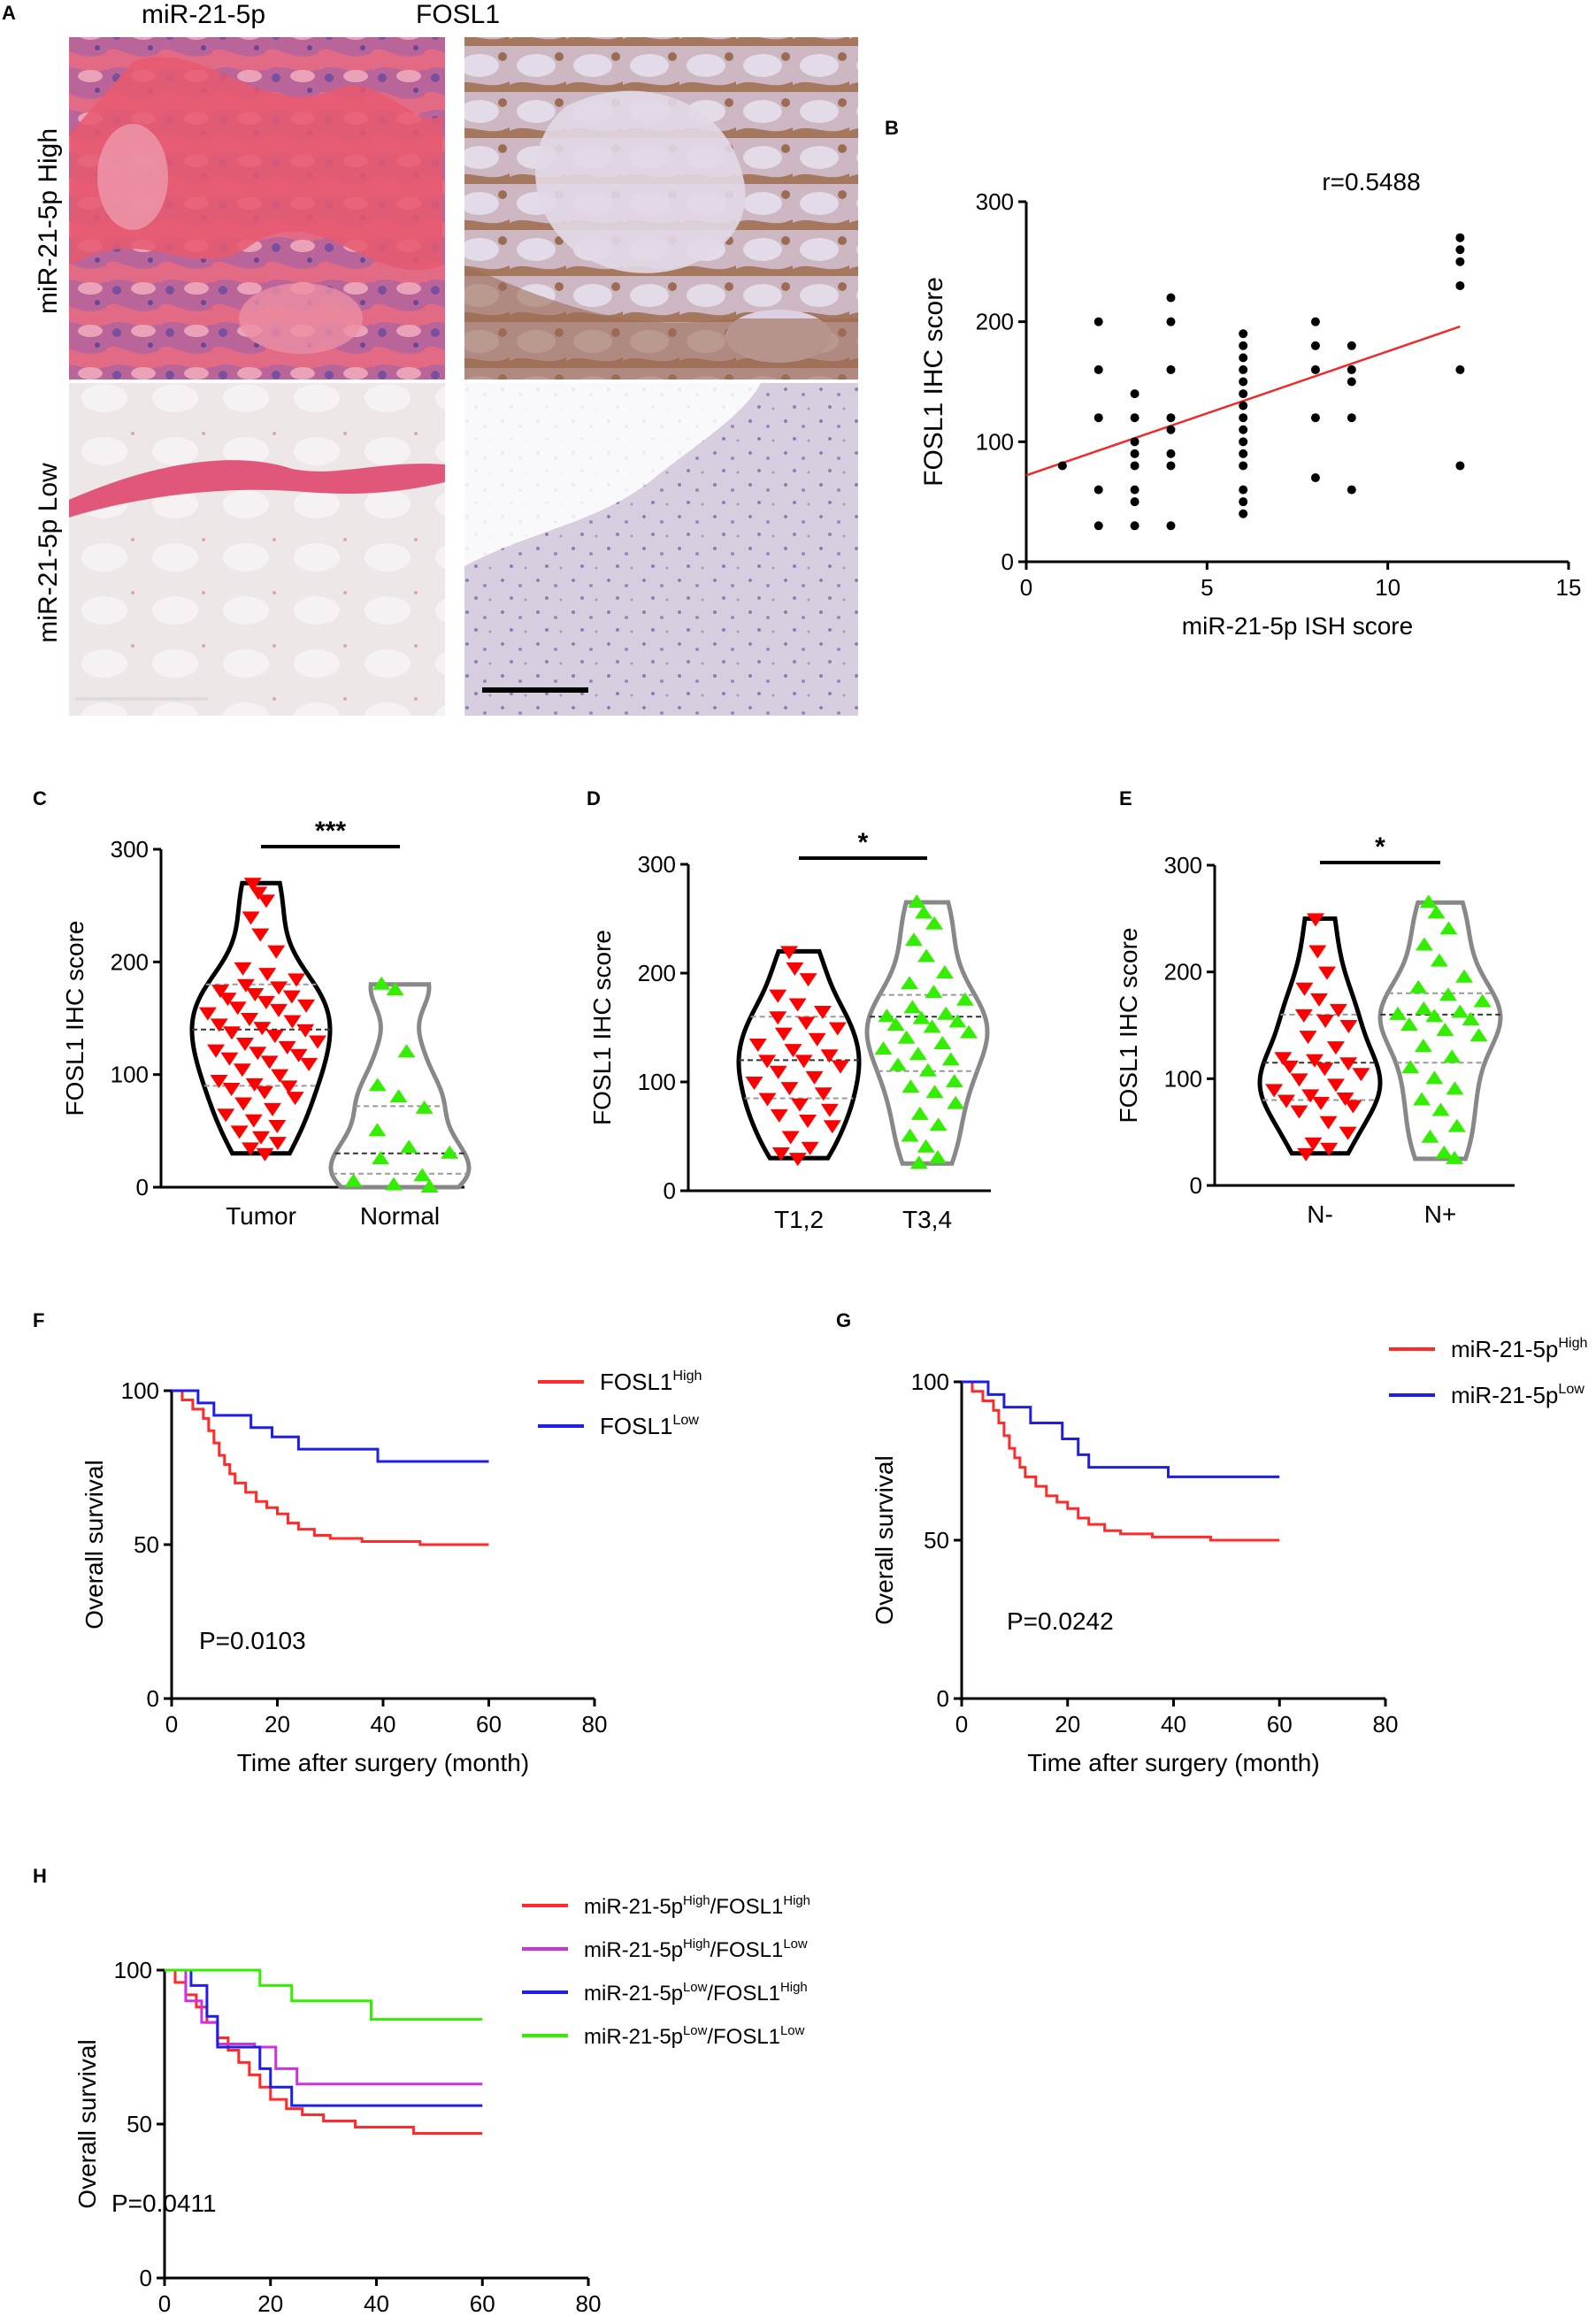  Describe the element at coordinates (133, 1970) in the screenshot. I see `y-tick-label: 100` at that location.